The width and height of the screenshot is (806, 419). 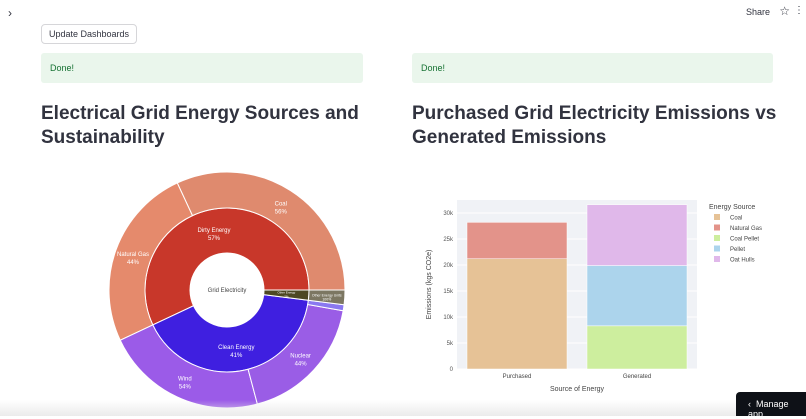 I want to click on menu-icon: ⋮, so click(x=799, y=10).